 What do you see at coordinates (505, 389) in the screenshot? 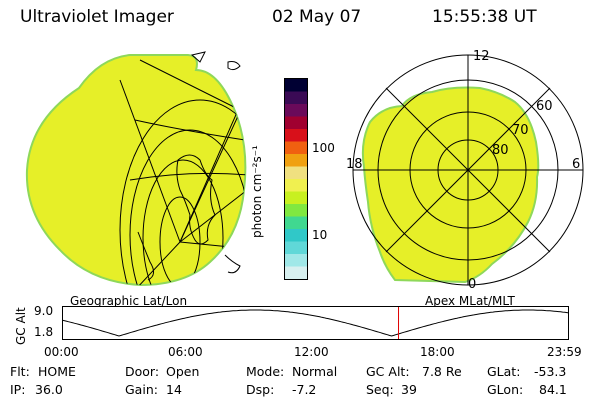
I see `glon-label: GLon:` at bounding box center [505, 389].